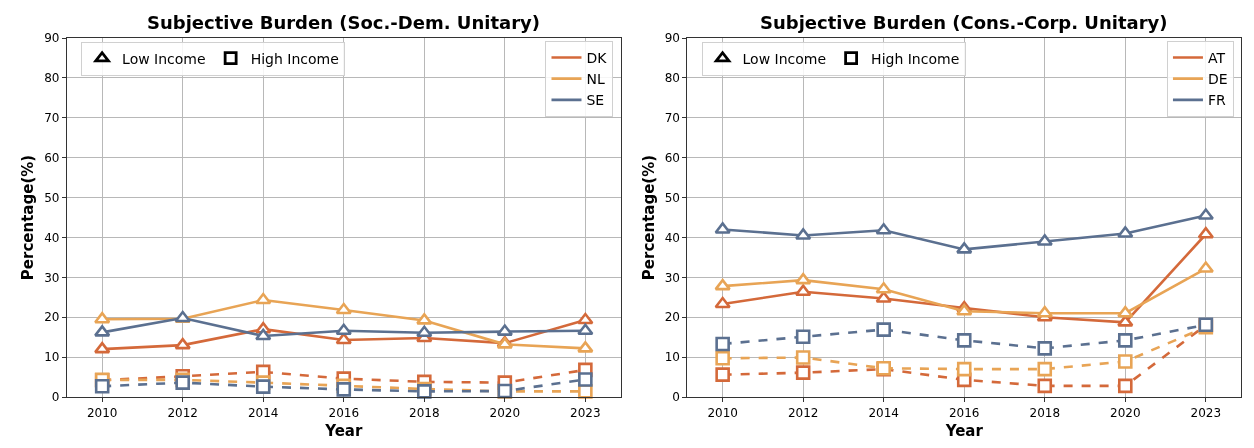  What do you see at coordinates (595, 79) in the screenshot?
I see `legend-label: NL` at bounding box center [595, 79].